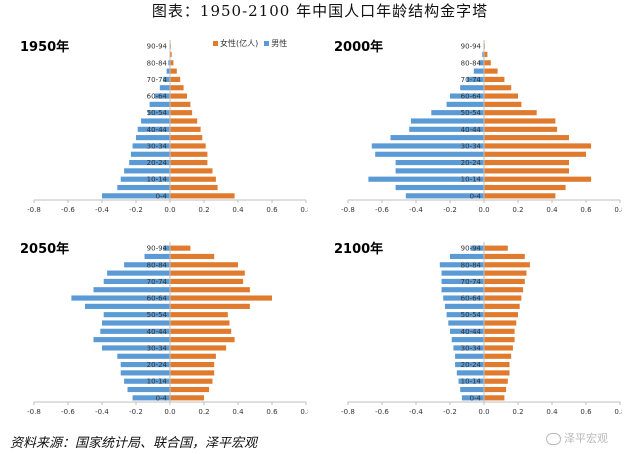  What do you see at coordinates (471, 282) in the screenshot?
I see `age-tick-label: 70-74` at bounding box center [471, 282].